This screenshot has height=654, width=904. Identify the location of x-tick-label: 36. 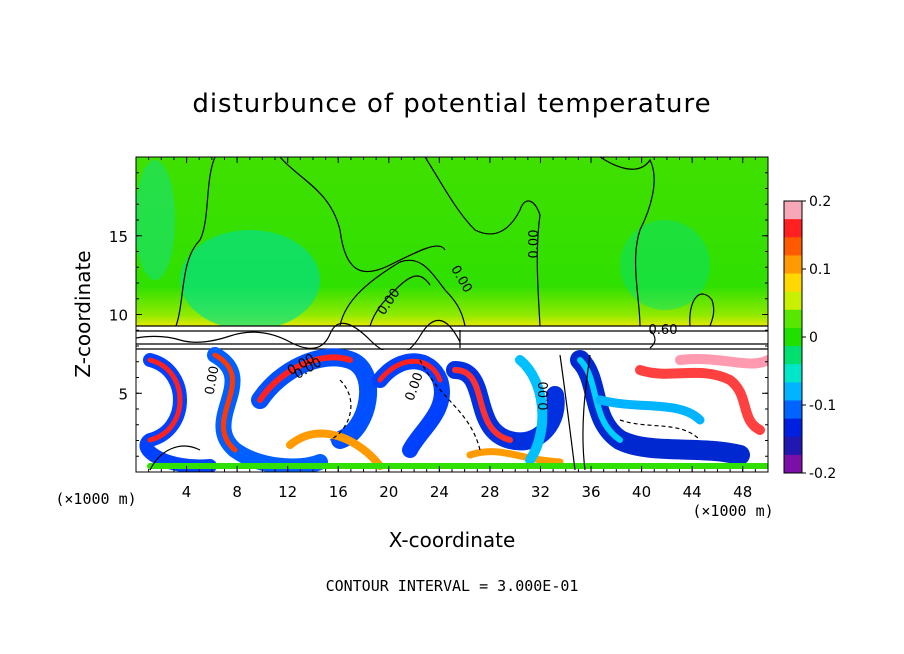
(590, 492).